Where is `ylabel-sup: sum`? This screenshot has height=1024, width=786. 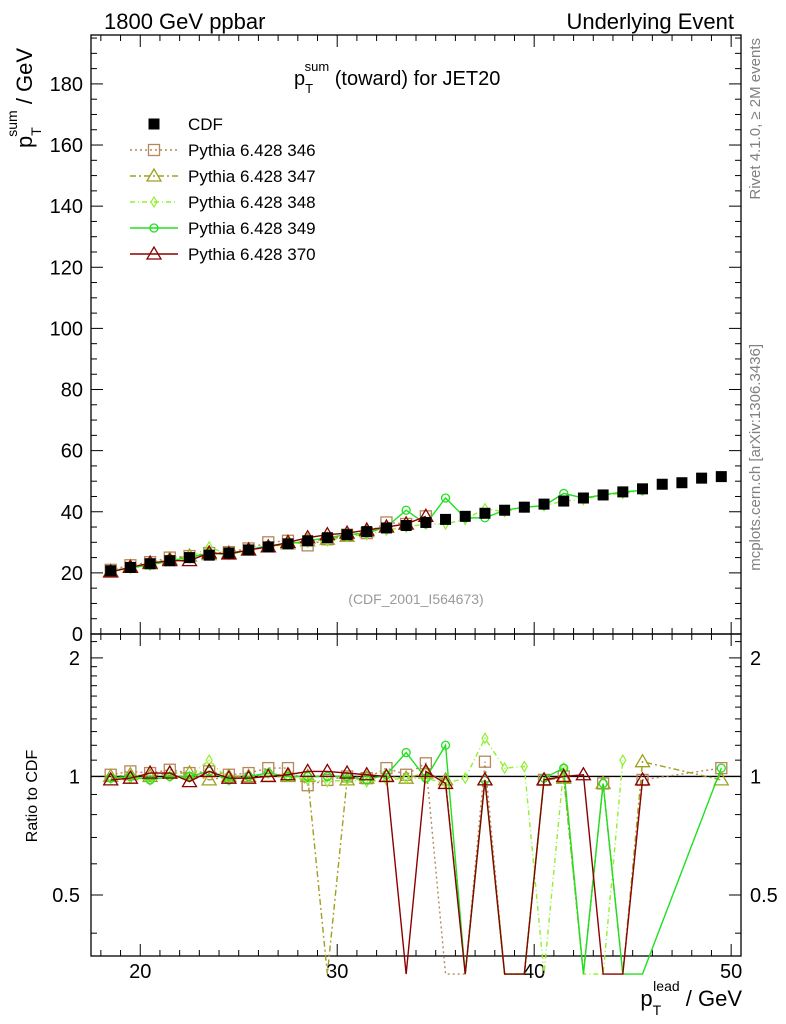
ylabel-sup: sum is located at coordinates (12, 123).